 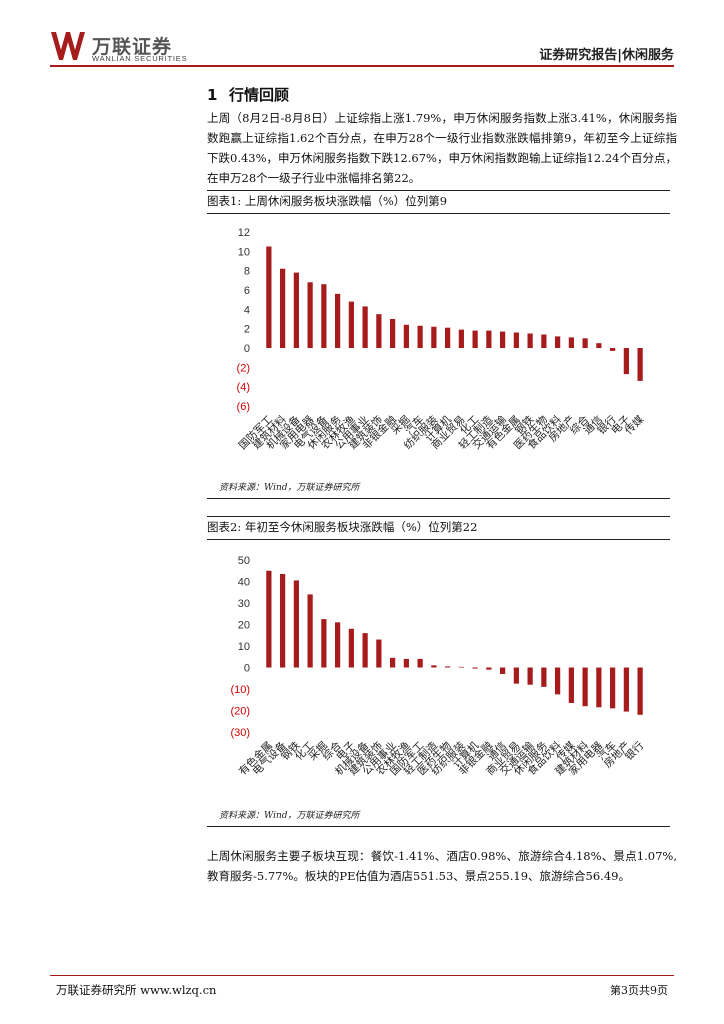 What do you see at coordinates (247, 310) in the screenshot?
I see `y-tick-label: 4` at bounding box center [247, 310].